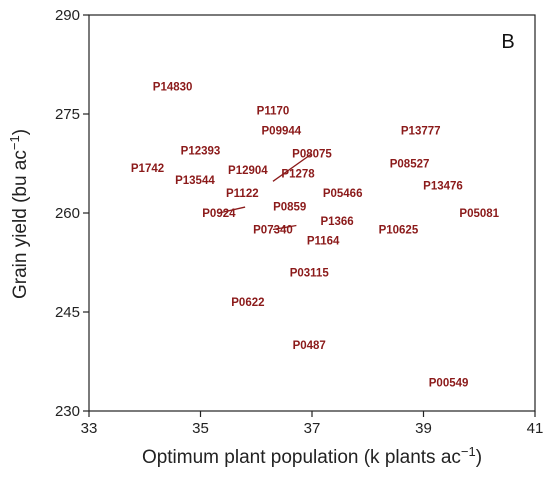  What do you see at coordinates (298, 174) in the screenshot?
I see `point-label: P1278` at bounding box center [298, 174].